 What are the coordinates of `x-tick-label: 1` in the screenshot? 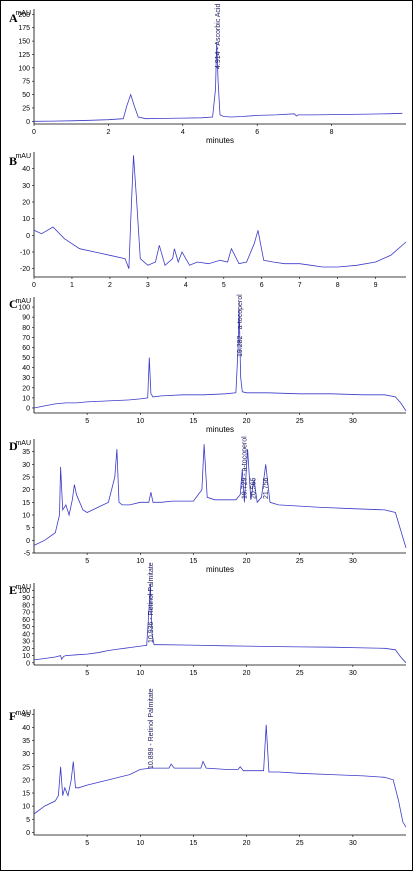 It's located at (72, 285).